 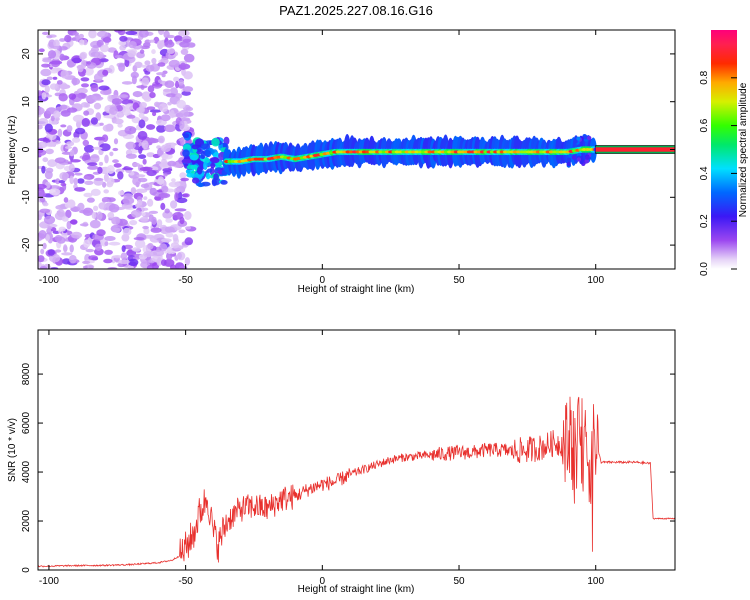 I want to click on snr-ylabel: SNR (10 * v/v), so click(x=12, y=450).